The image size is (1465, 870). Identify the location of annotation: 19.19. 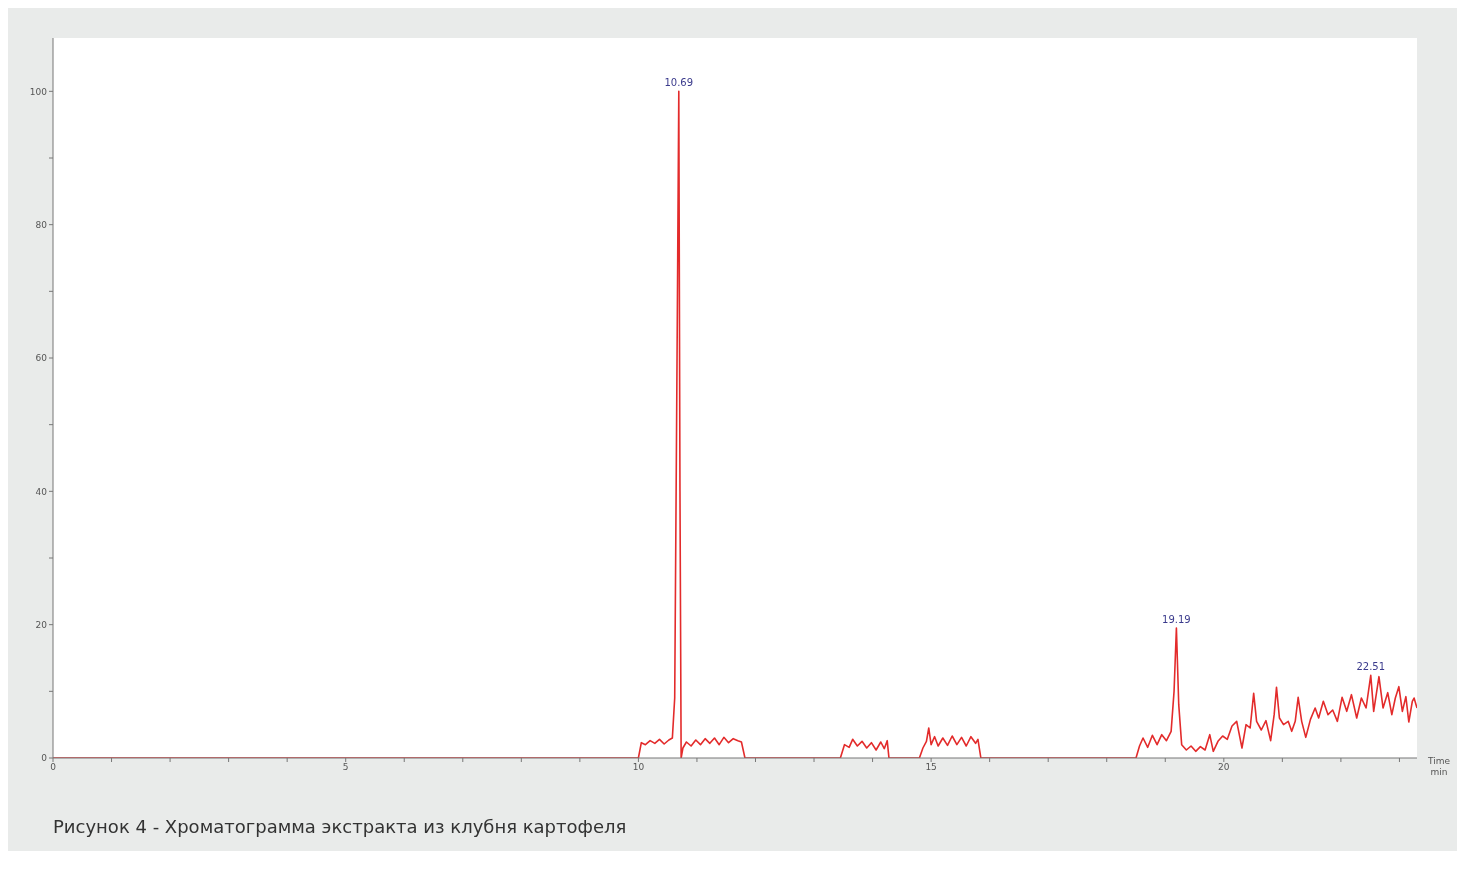
(1176, 619).